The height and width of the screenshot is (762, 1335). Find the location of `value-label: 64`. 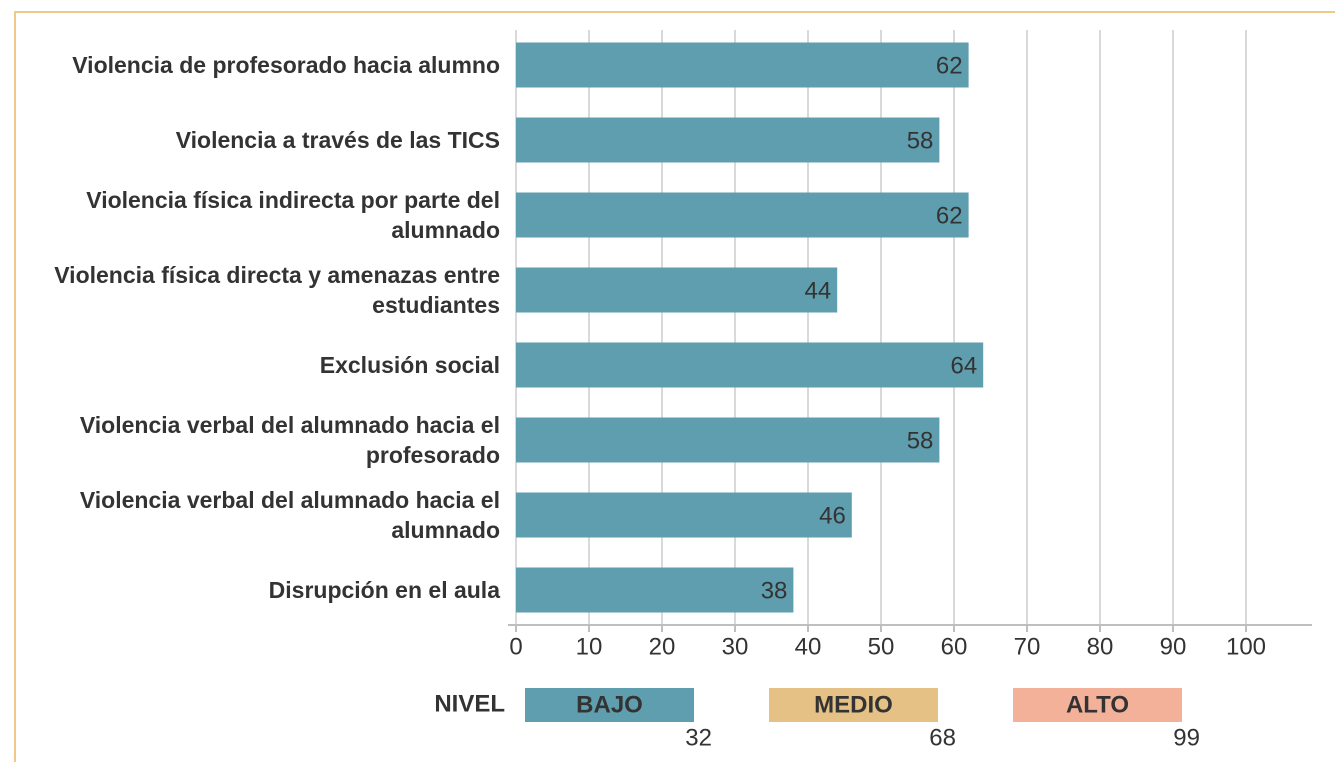

value-label: 64 is located at coordinates (963, 365).